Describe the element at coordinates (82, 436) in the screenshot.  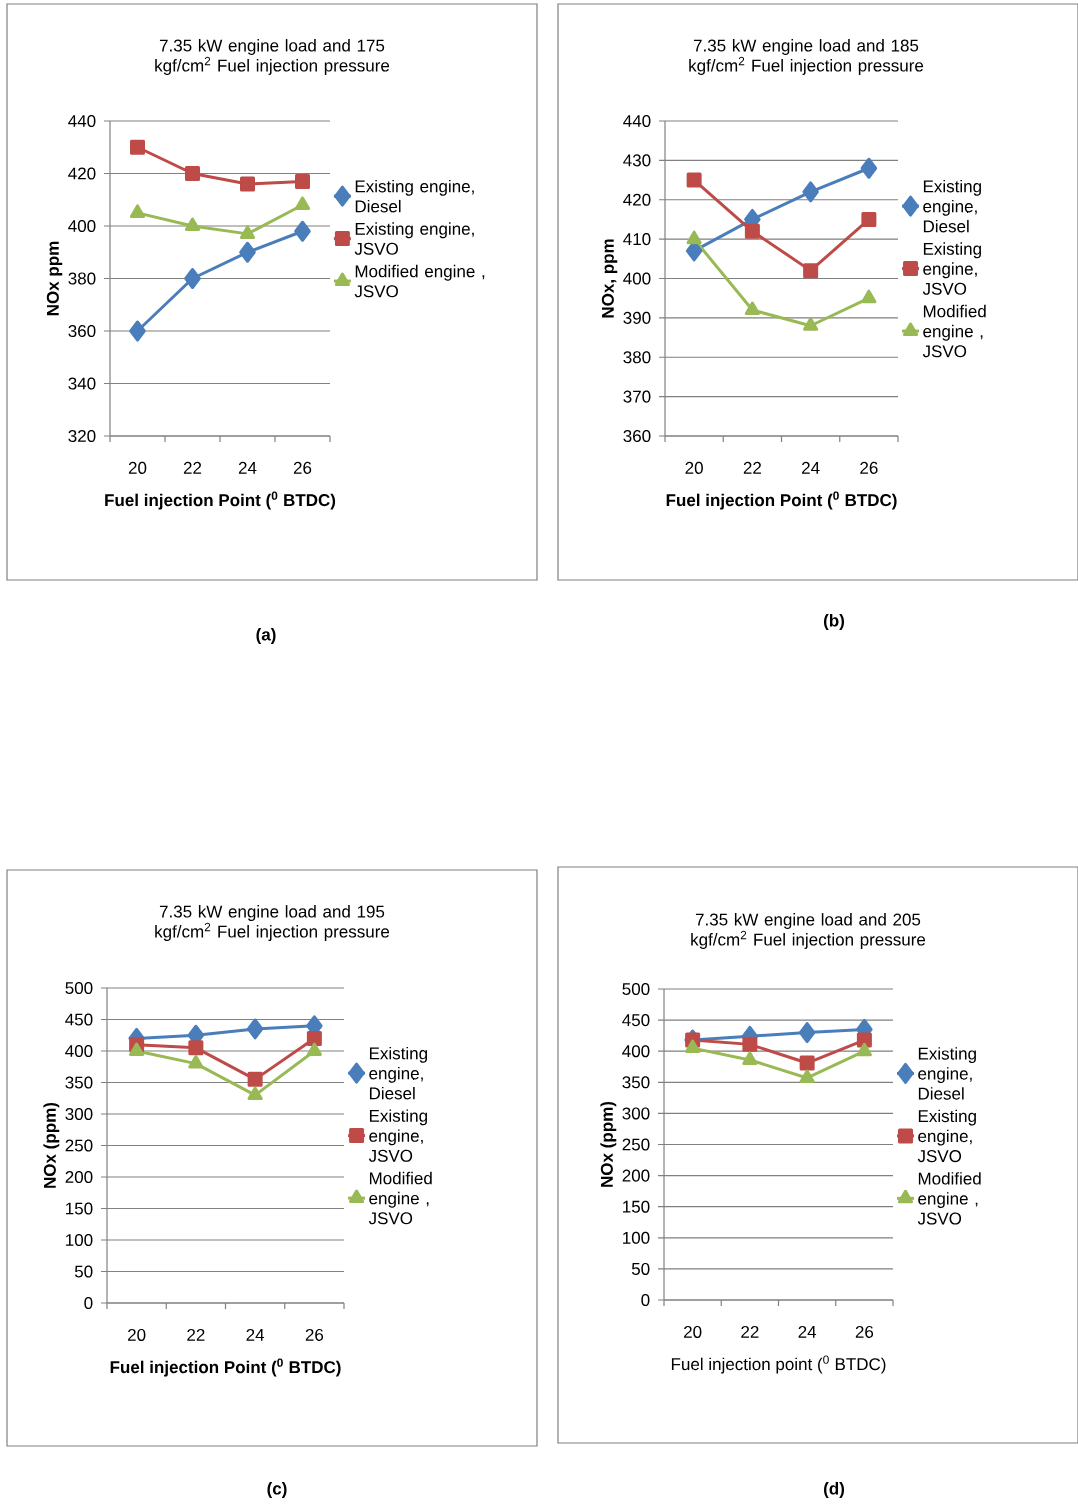
I see `y-tick-label: 320` at that location.